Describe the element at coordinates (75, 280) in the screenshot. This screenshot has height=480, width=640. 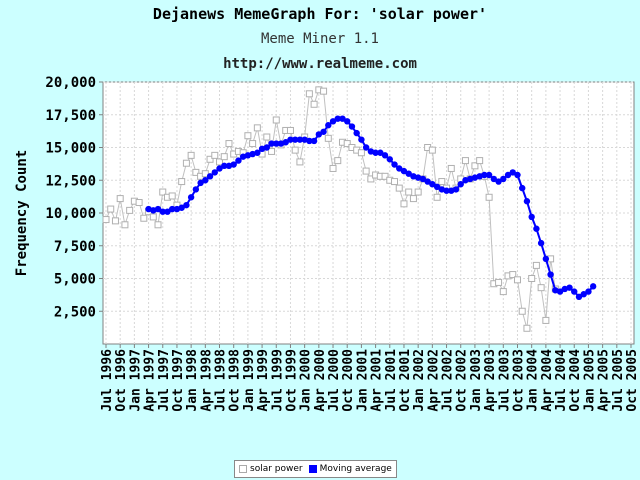
I see `y-tick-label: 5,000` at that location.